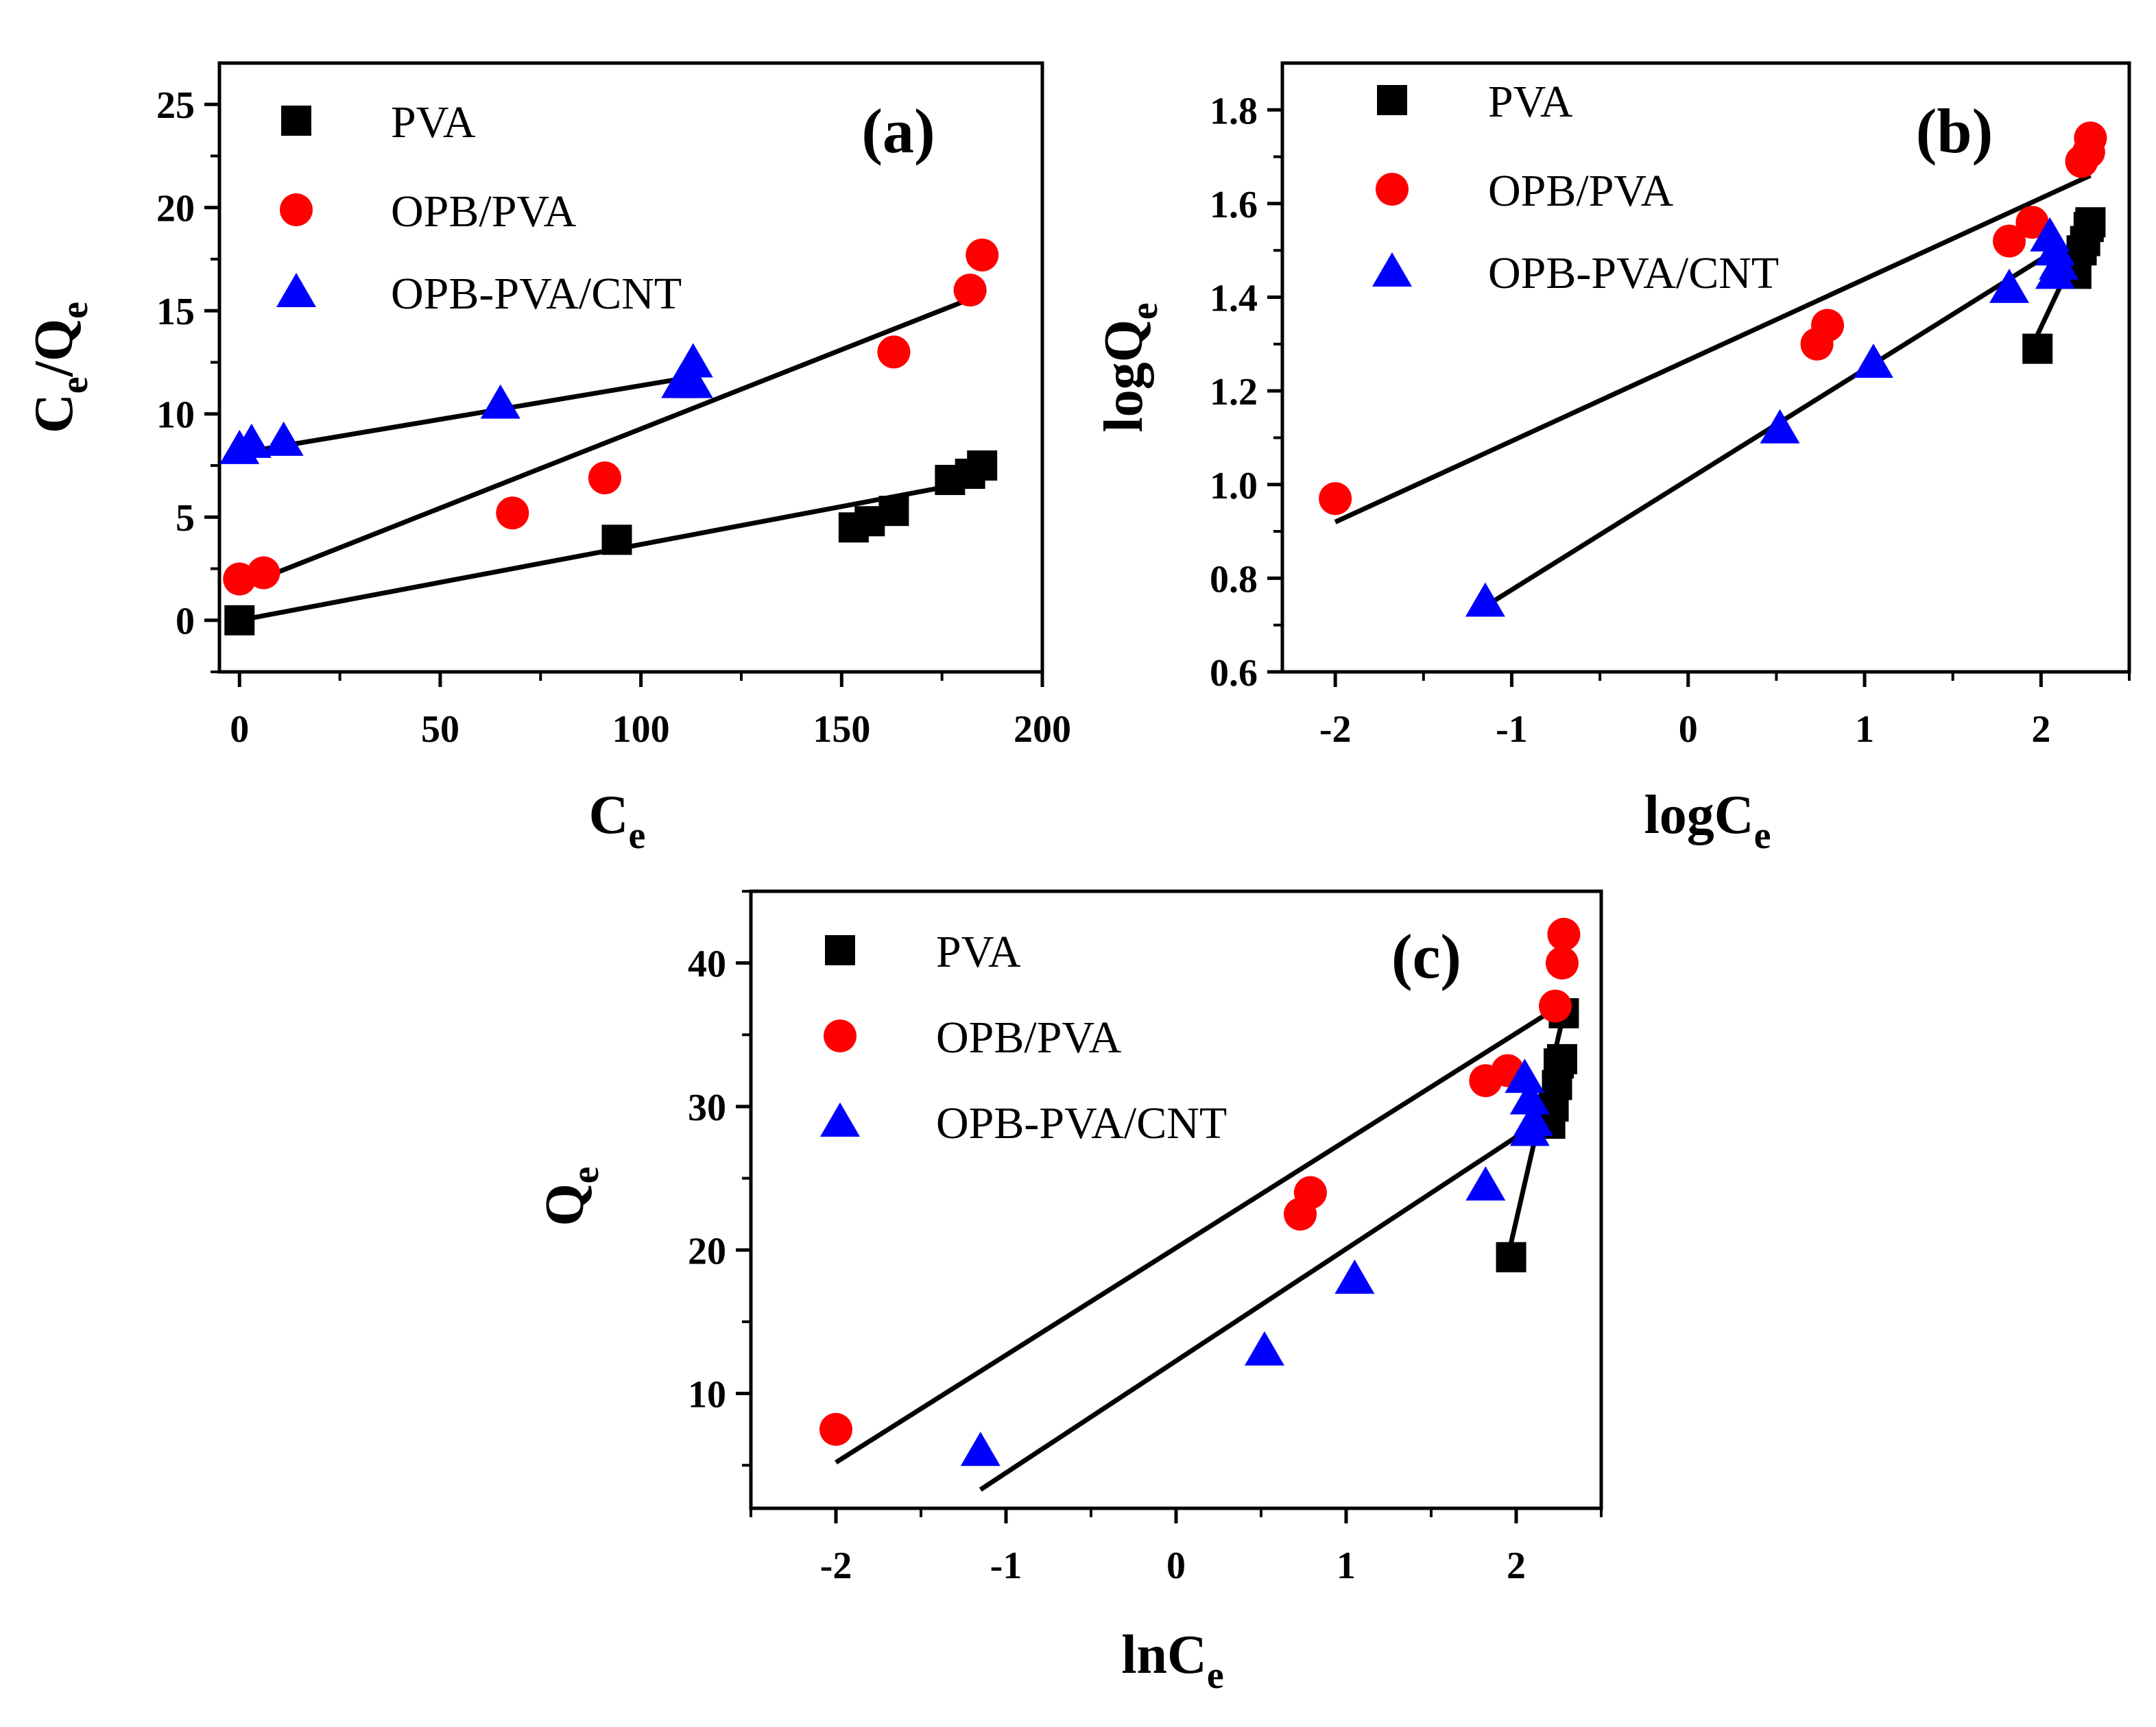 The height and width of the screenshot is (1727, 2156). What do you see at coordinates (1708, 821) in the screenshot?
I see `x-axis-label: logCe` at bounding box center [1708, 821].